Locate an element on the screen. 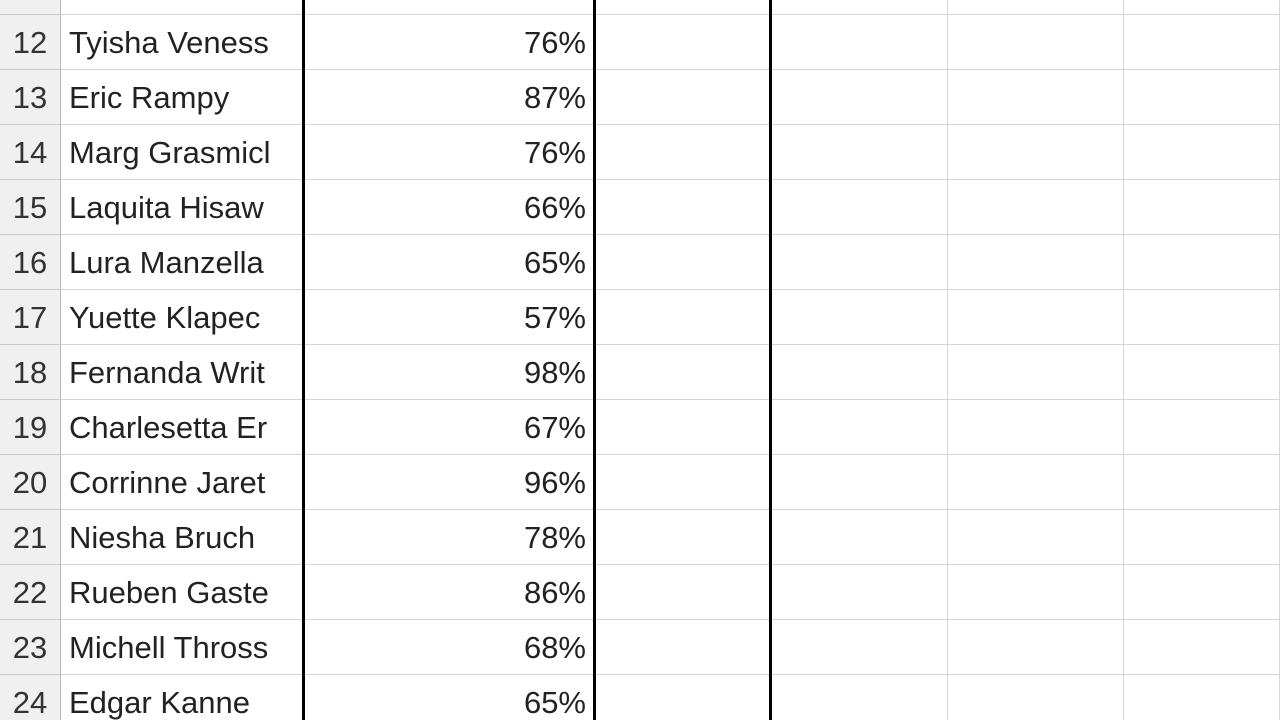 This screenshot has width=1280, height=720. score-cell: 98% is located at coordinates (449, 372).